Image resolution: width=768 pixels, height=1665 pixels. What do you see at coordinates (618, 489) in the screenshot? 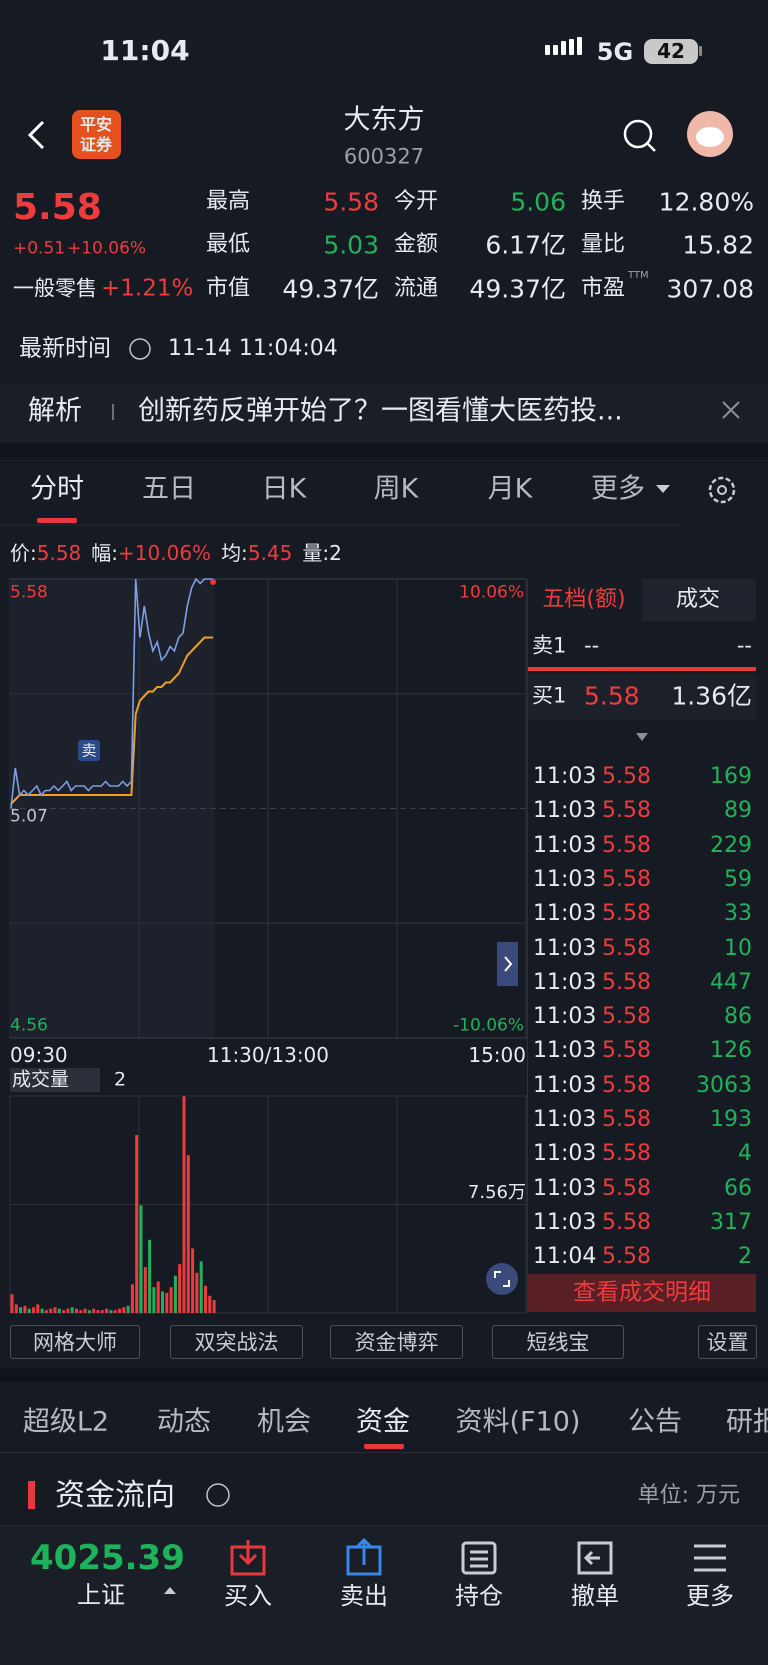
I see `chart-tab: 更多` at bounding box center [618, 489].